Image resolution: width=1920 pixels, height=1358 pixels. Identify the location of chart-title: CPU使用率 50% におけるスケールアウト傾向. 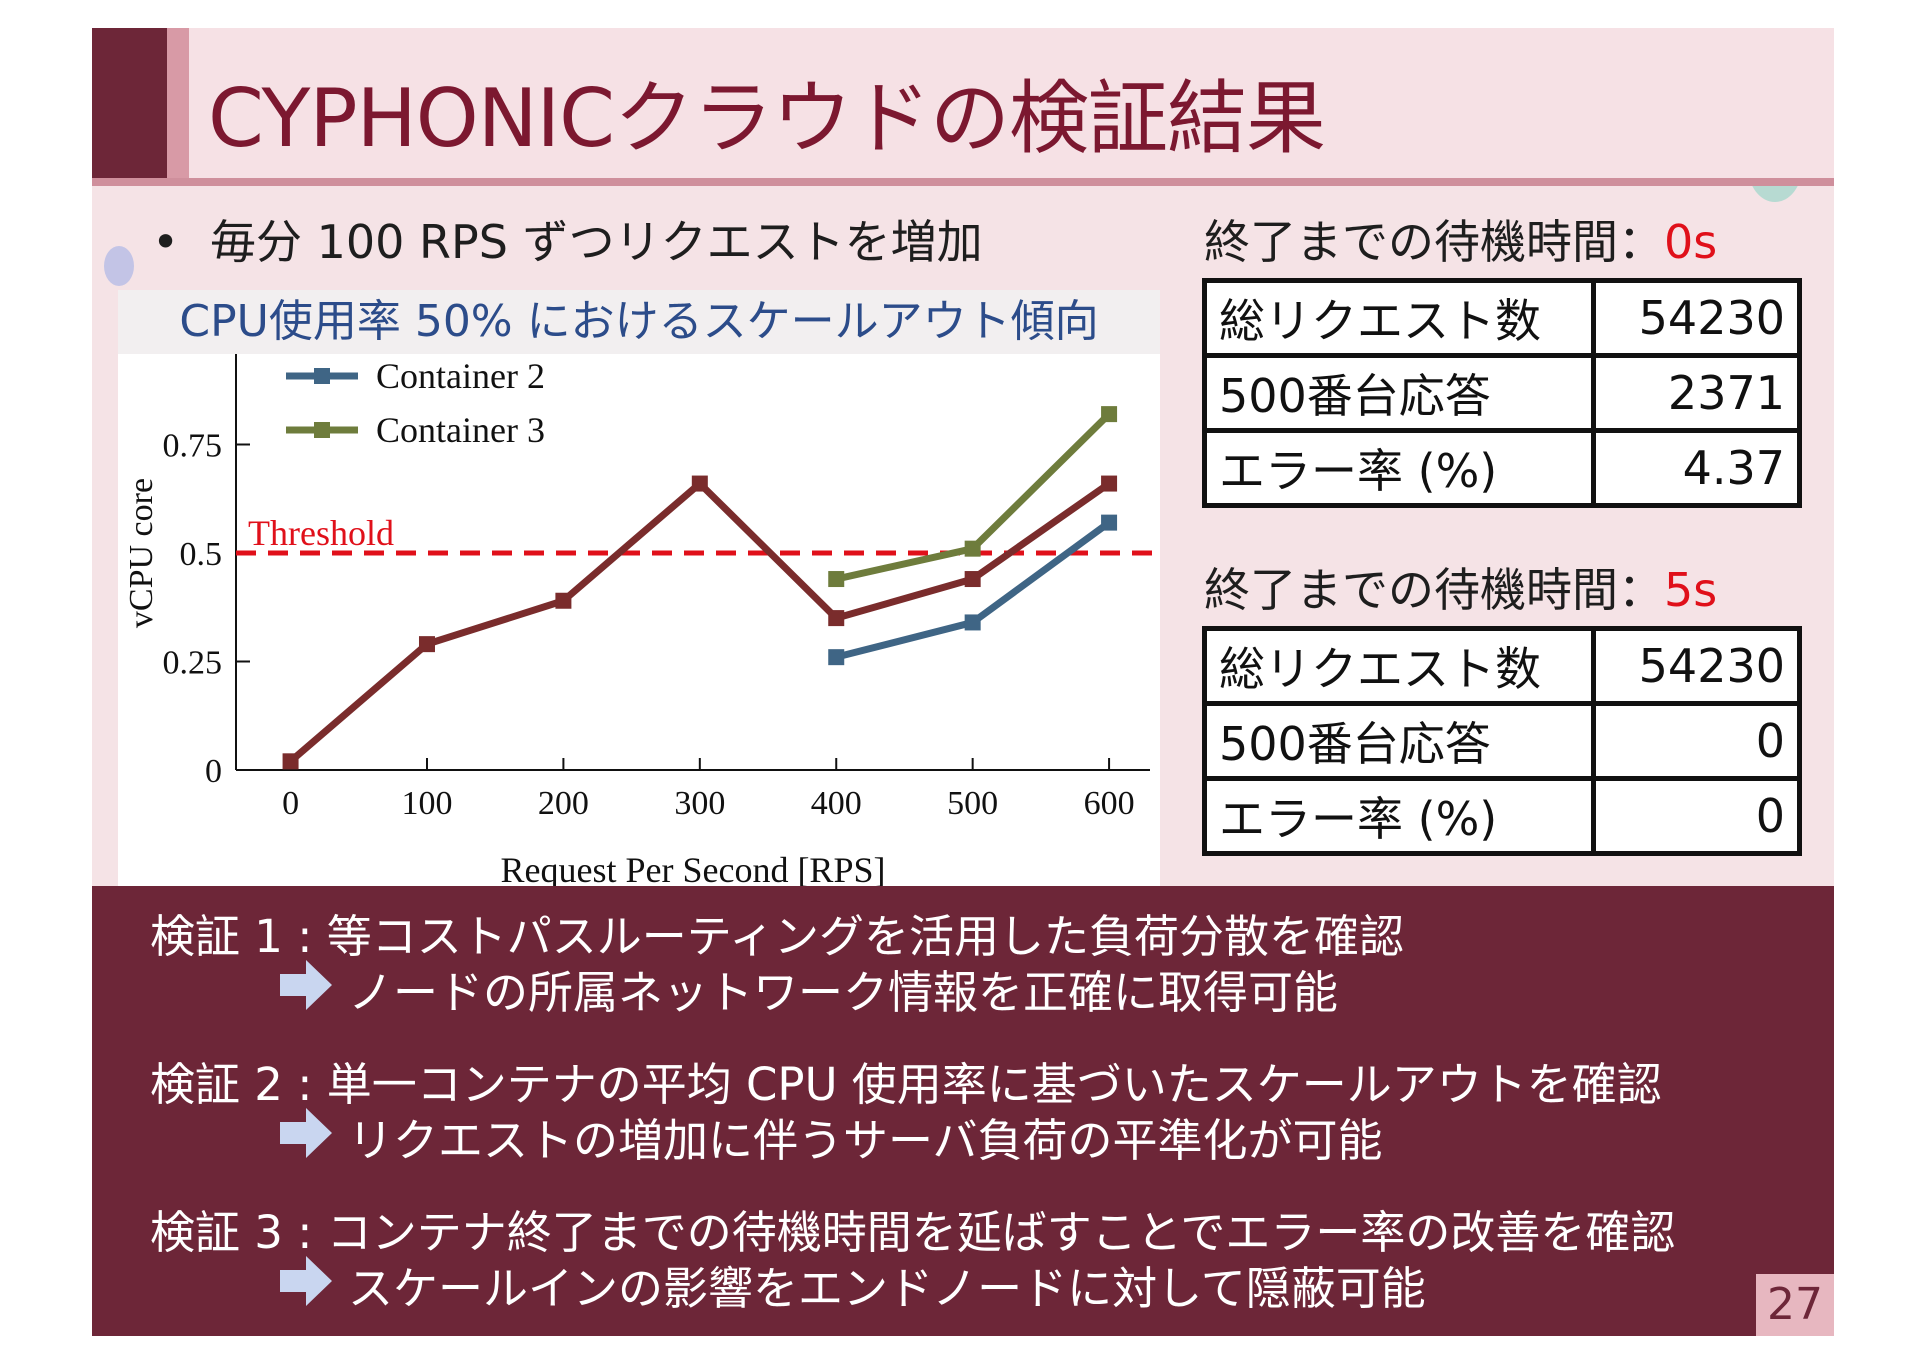
(639, 322).